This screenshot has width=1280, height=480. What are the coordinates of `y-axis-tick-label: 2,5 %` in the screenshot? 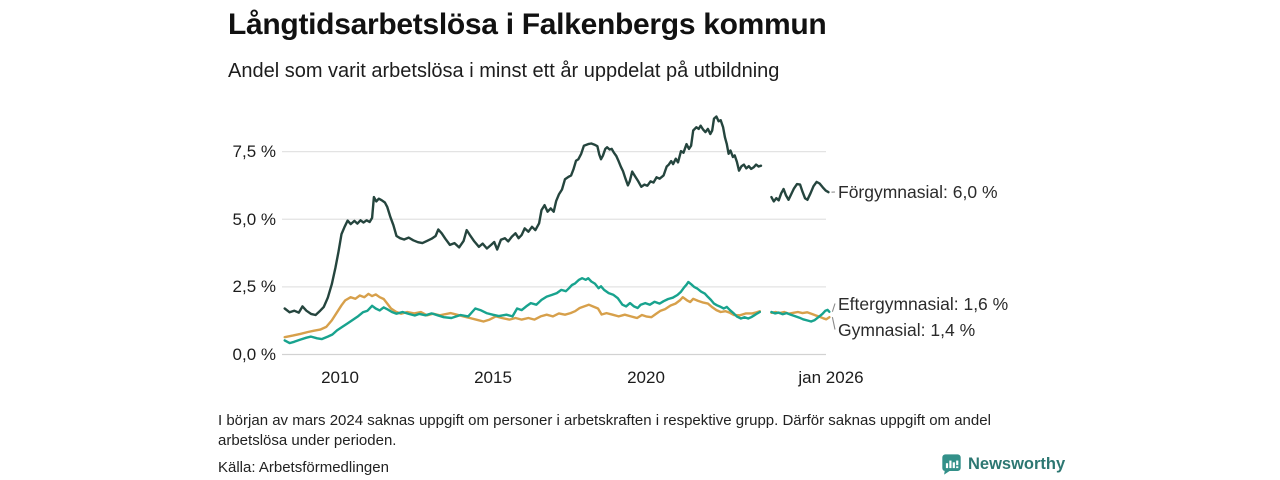 It's located at (254, 286).